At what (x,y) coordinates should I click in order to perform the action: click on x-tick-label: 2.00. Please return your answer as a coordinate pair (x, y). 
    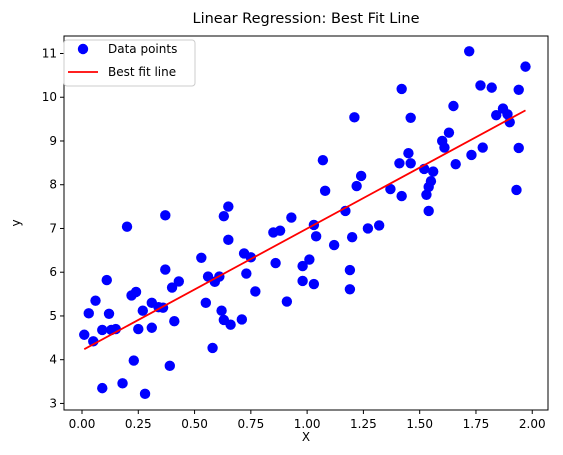
    Looking at the image, I should click on (532, 424).